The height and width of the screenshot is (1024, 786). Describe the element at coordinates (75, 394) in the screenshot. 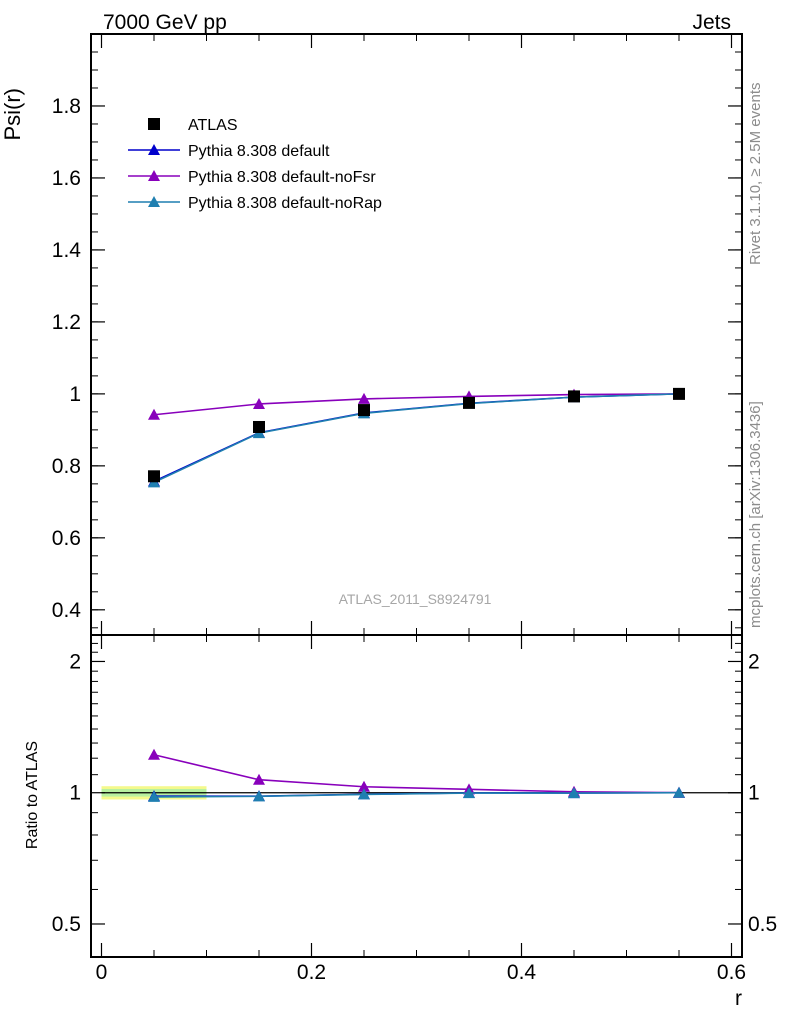

I see `y-tick-label: 1` at that location.